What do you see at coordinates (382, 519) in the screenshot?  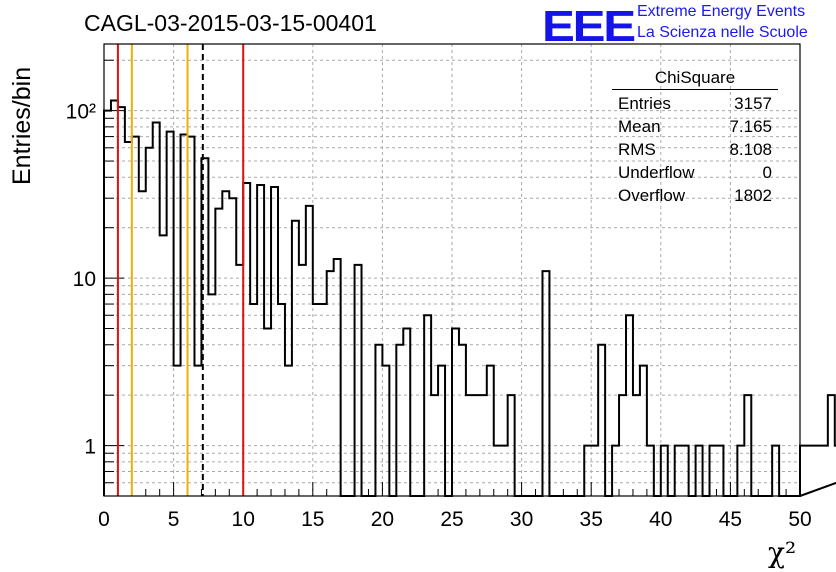 I see `x-tick-label: 20` at bounding box center [382, 519].